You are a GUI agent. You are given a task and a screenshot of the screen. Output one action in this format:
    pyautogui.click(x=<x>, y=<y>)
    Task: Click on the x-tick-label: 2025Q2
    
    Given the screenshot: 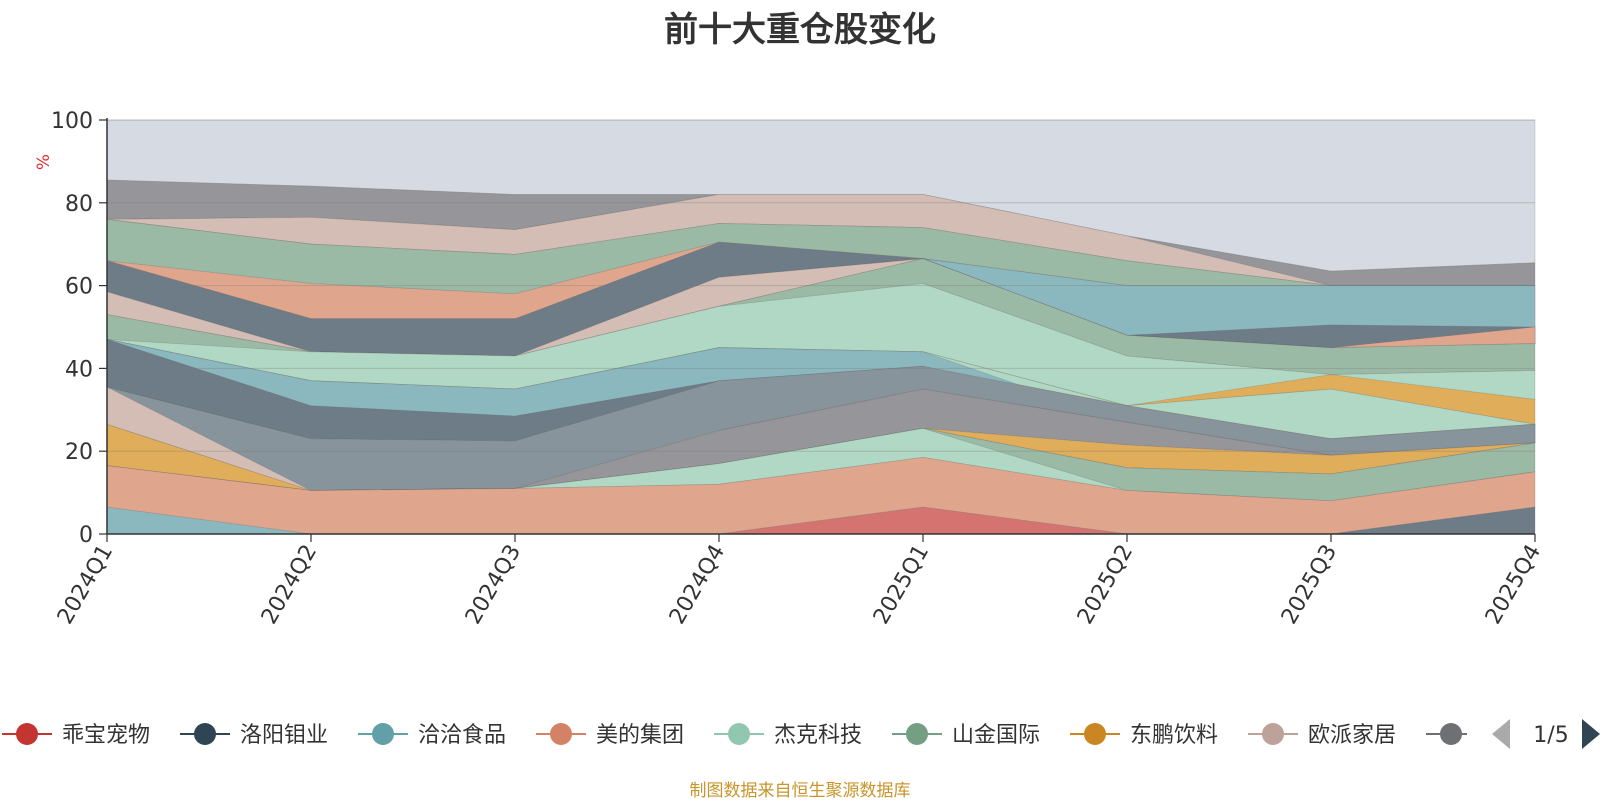 What is the action you would take?
    pyautogui.click(x=1105, y=585)
    